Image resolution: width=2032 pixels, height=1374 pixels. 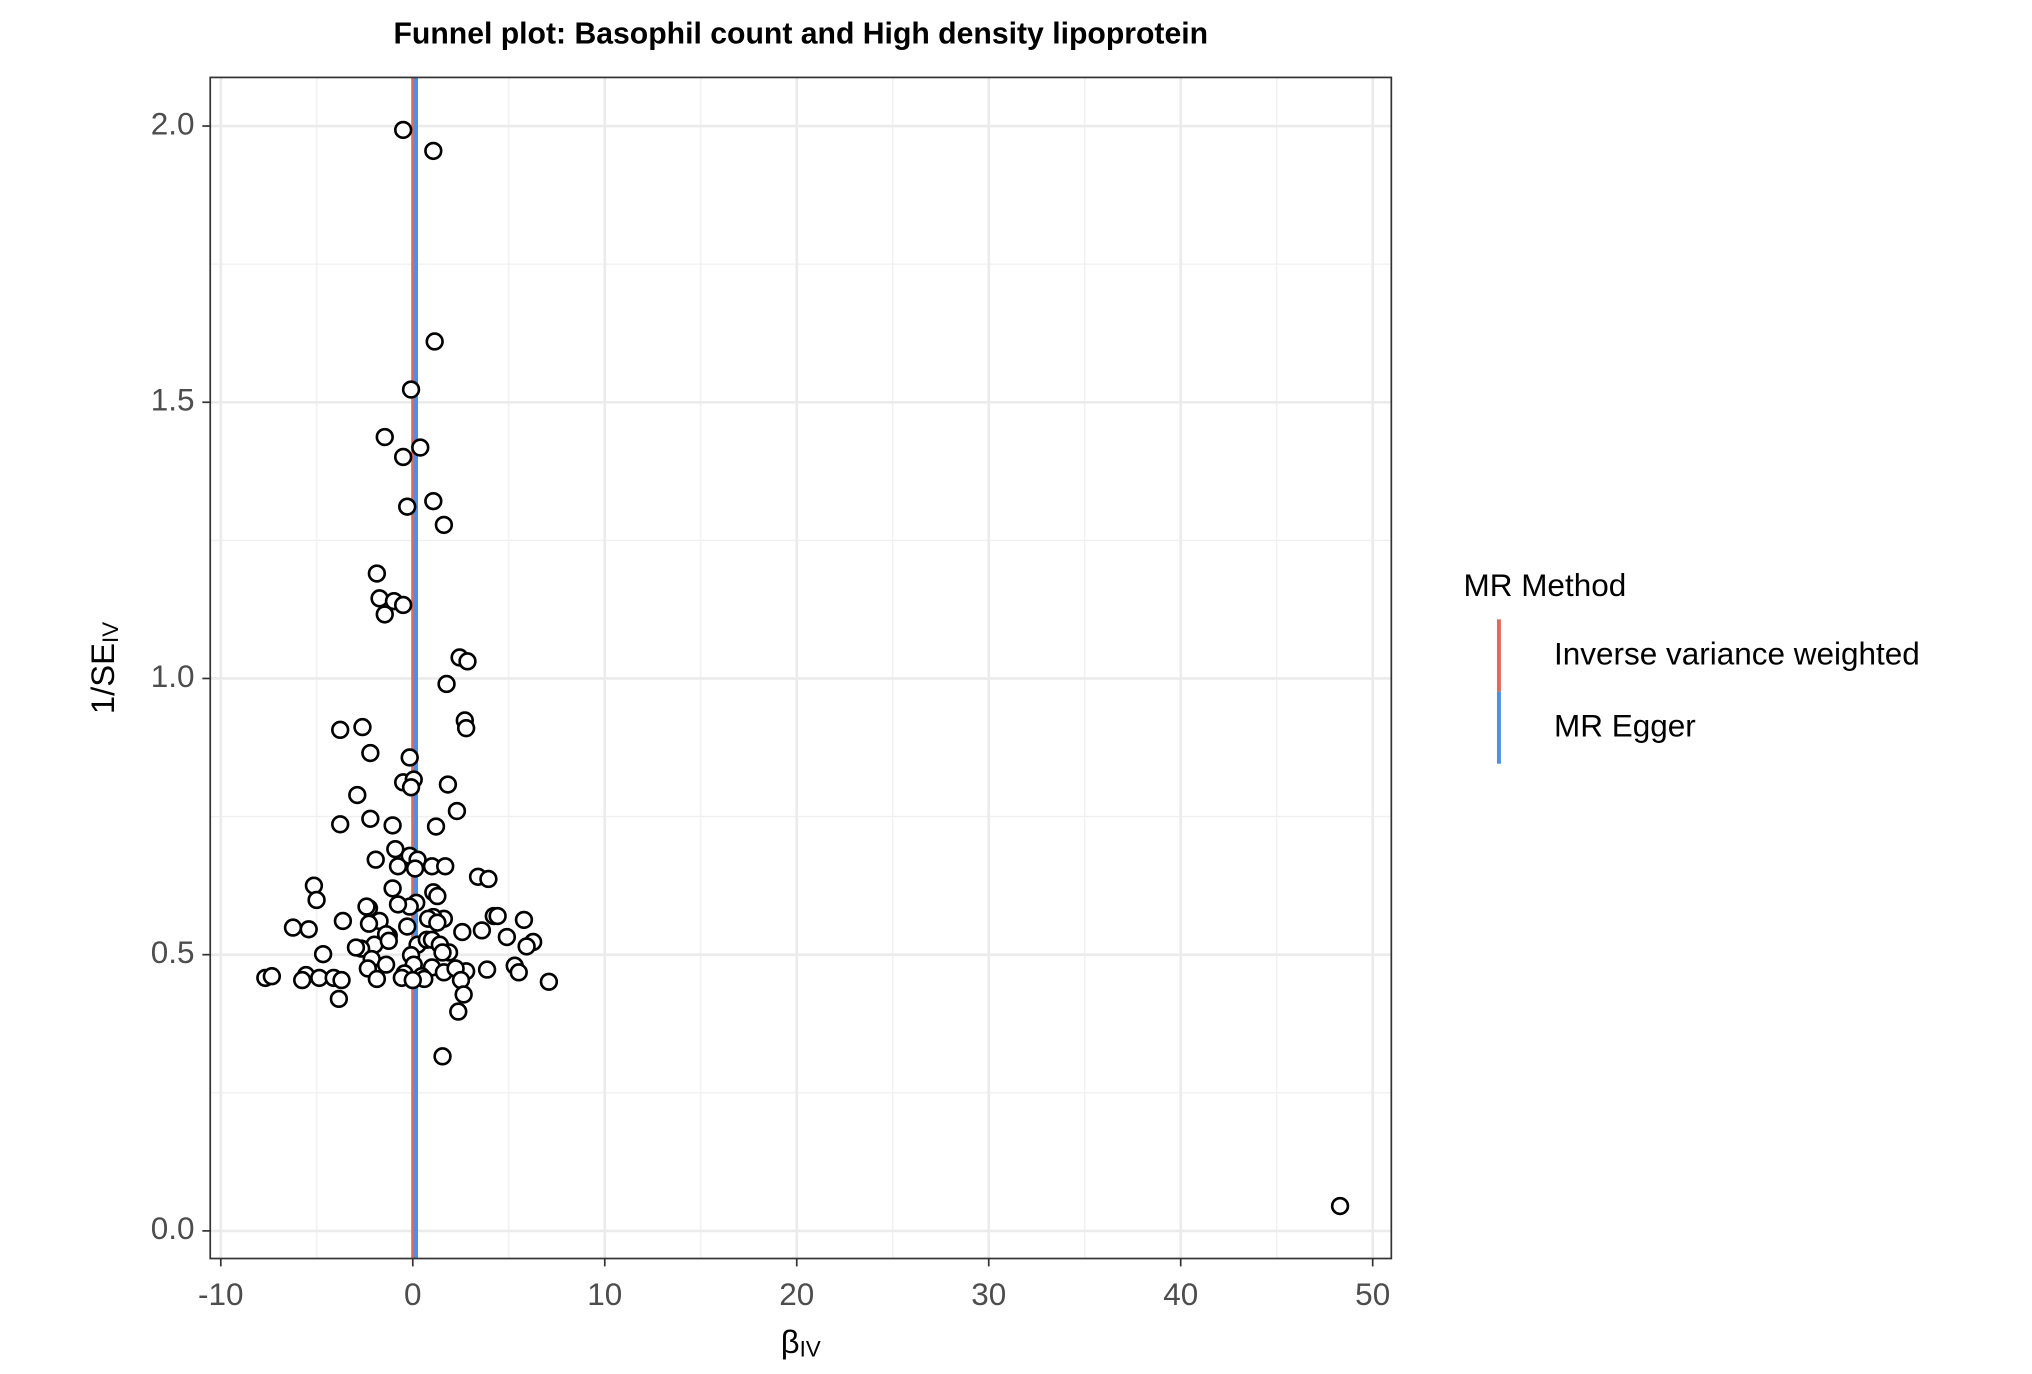 I want to click on legend-label: Inverse variance weighted, so click(x=1737, y=653).